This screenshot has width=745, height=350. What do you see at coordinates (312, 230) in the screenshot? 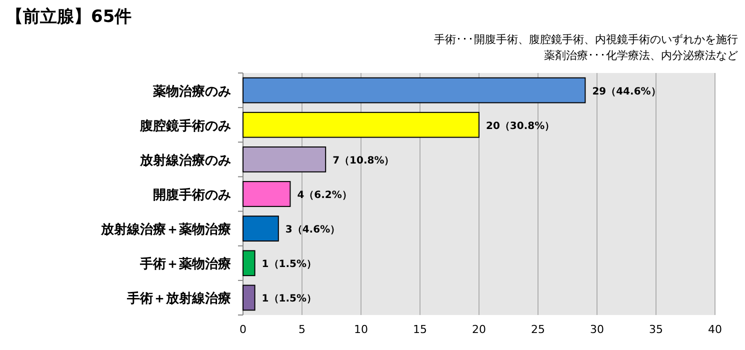
I see `data-label: 3（4.6%）` at bounding box center [312, 230].